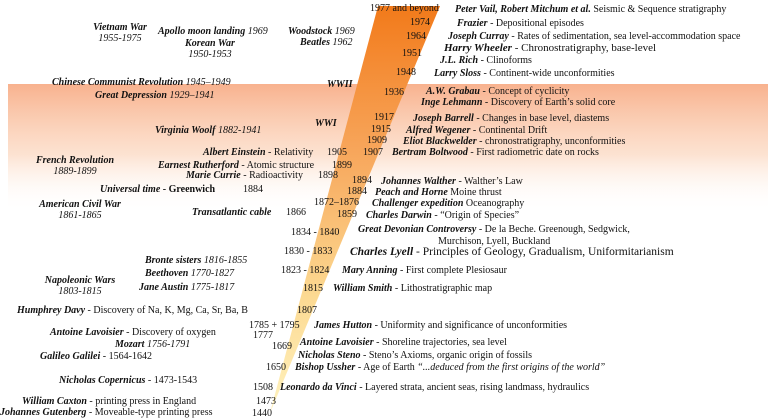 This screenshot has height=419, width=768. What do you see at coordinates (377, 140) in the screenshot?
I see `year-label: 1909` at bounding box center [377, 140].